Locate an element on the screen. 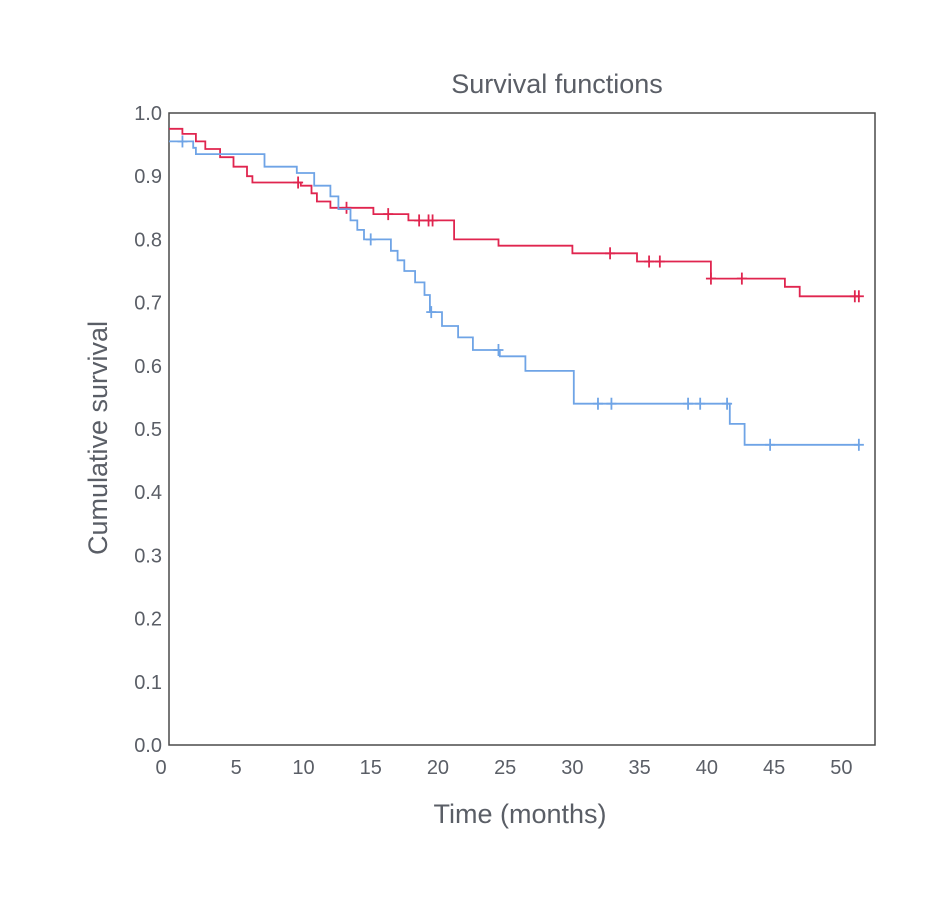 Image resolution: width=940 pixels, height=920 pixels. x-axis-label: Time (months) is located at coordinates (519, 814).